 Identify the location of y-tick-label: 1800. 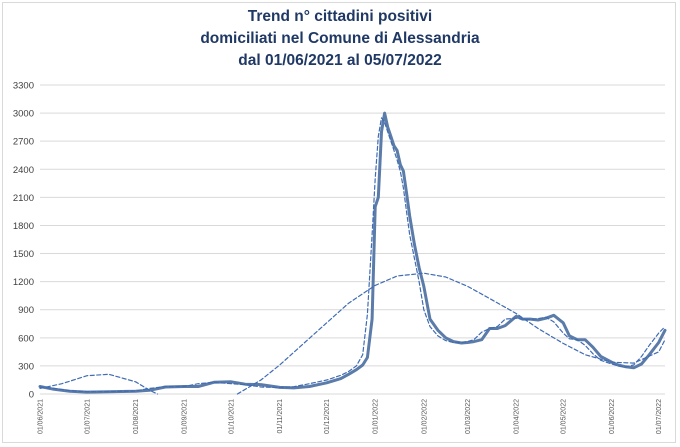
(23, 226).